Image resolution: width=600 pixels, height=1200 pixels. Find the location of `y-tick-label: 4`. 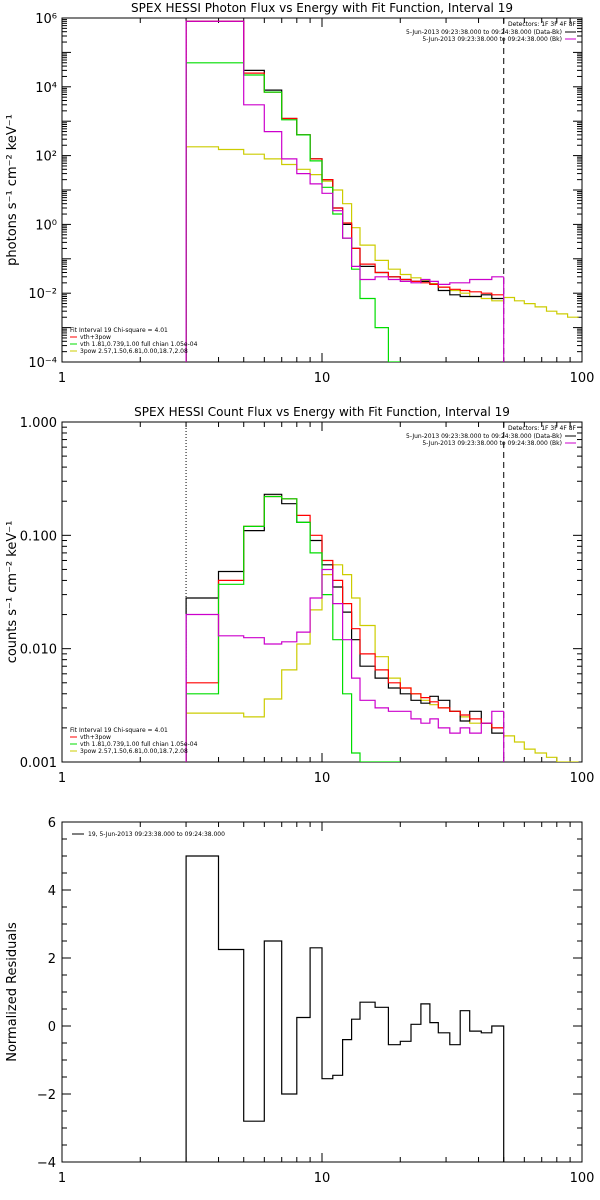

y-tick-label: 4 is located at coordinates (52, 891).